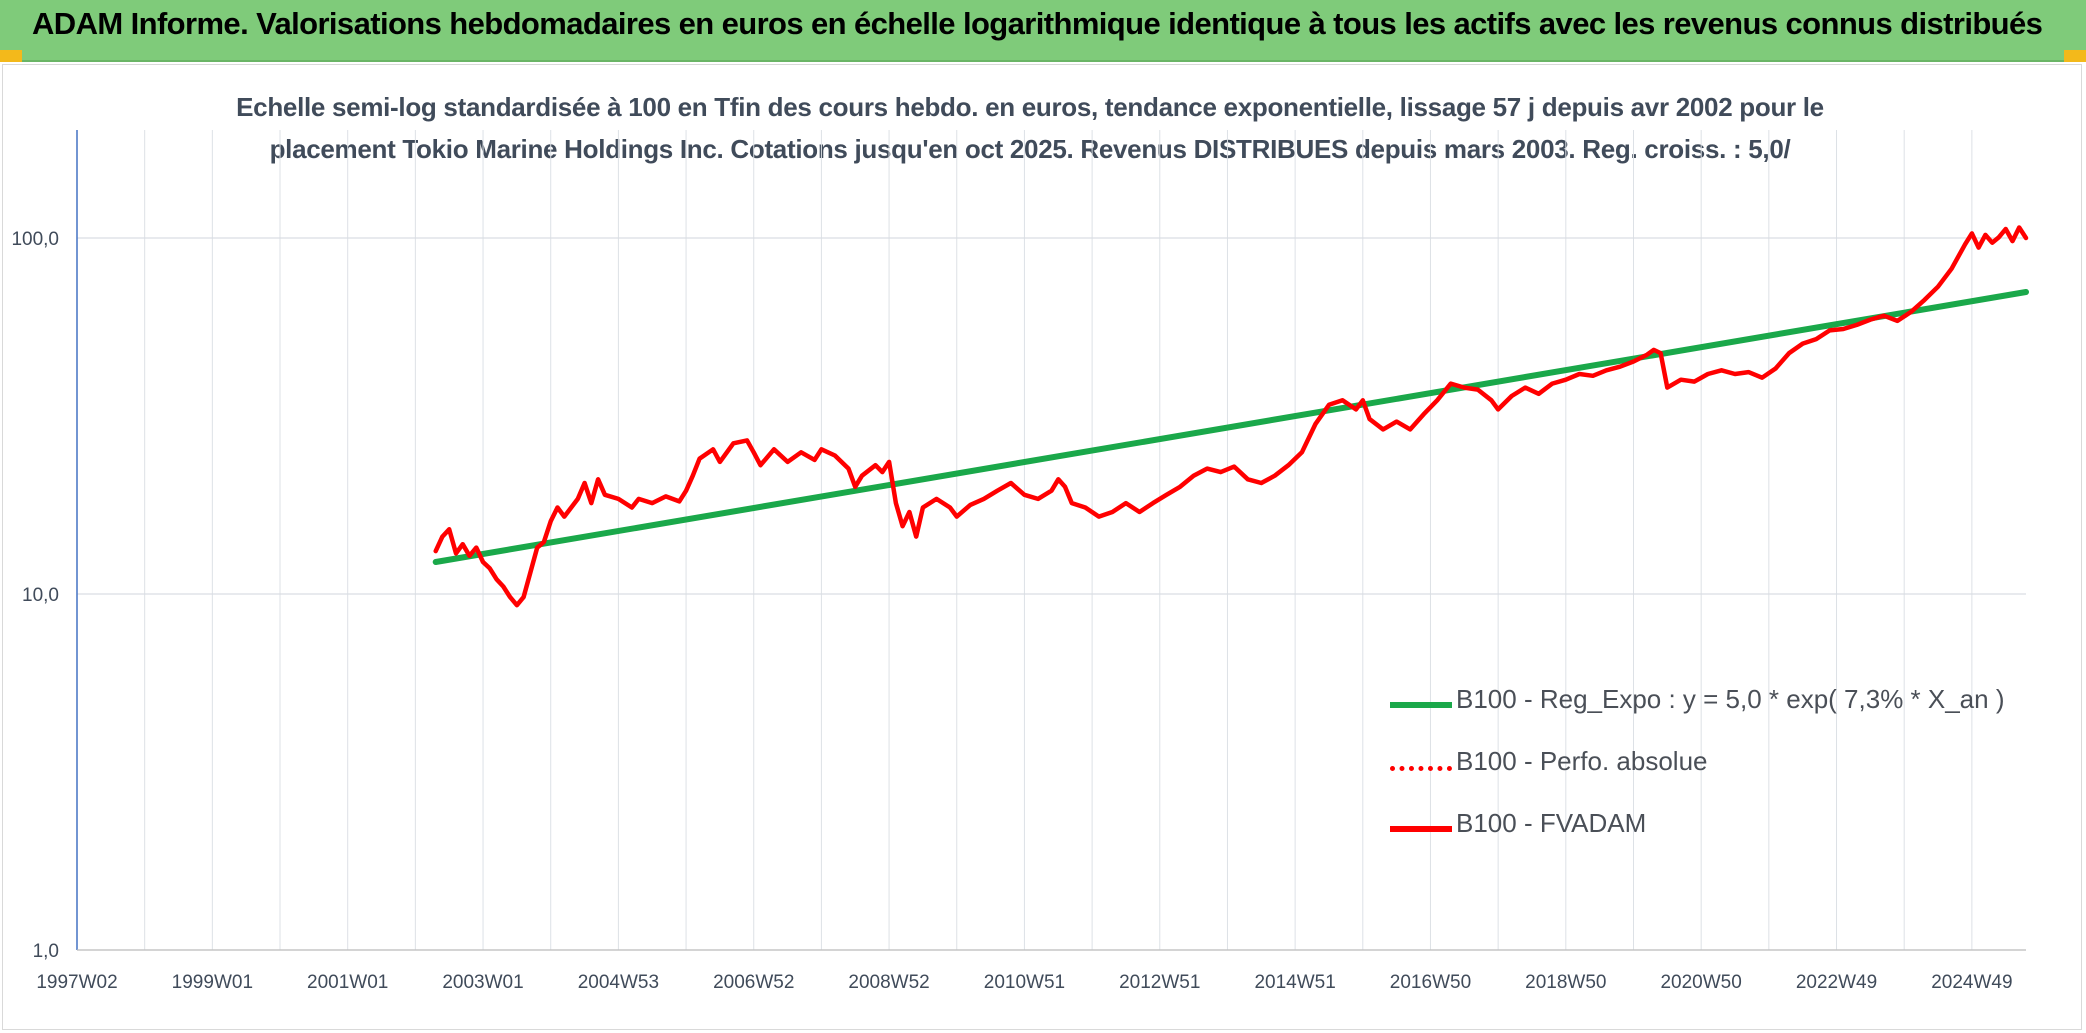 The image size is (2086, 1033). I want to click on x-tick-label: 2018W50, so click(1565, 982).